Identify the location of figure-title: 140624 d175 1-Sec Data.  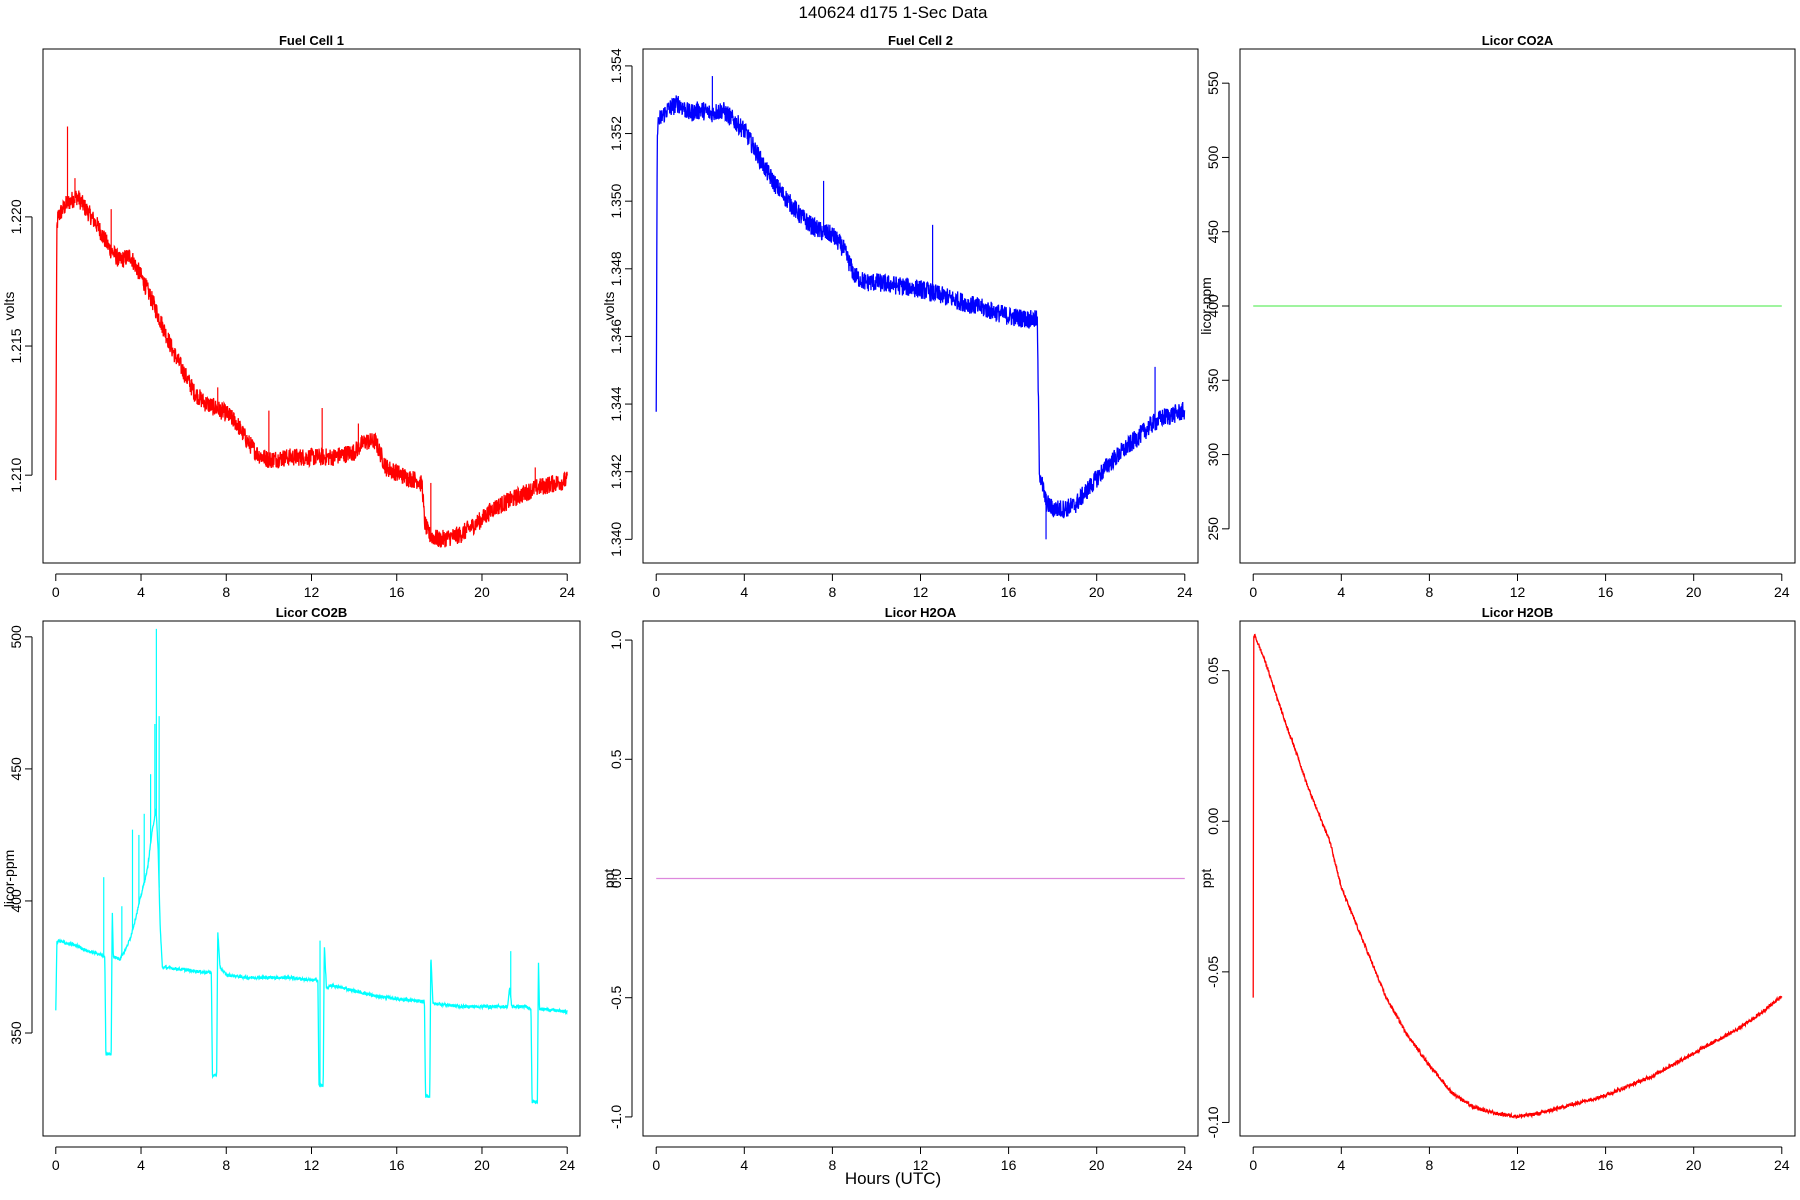
(893, 12).